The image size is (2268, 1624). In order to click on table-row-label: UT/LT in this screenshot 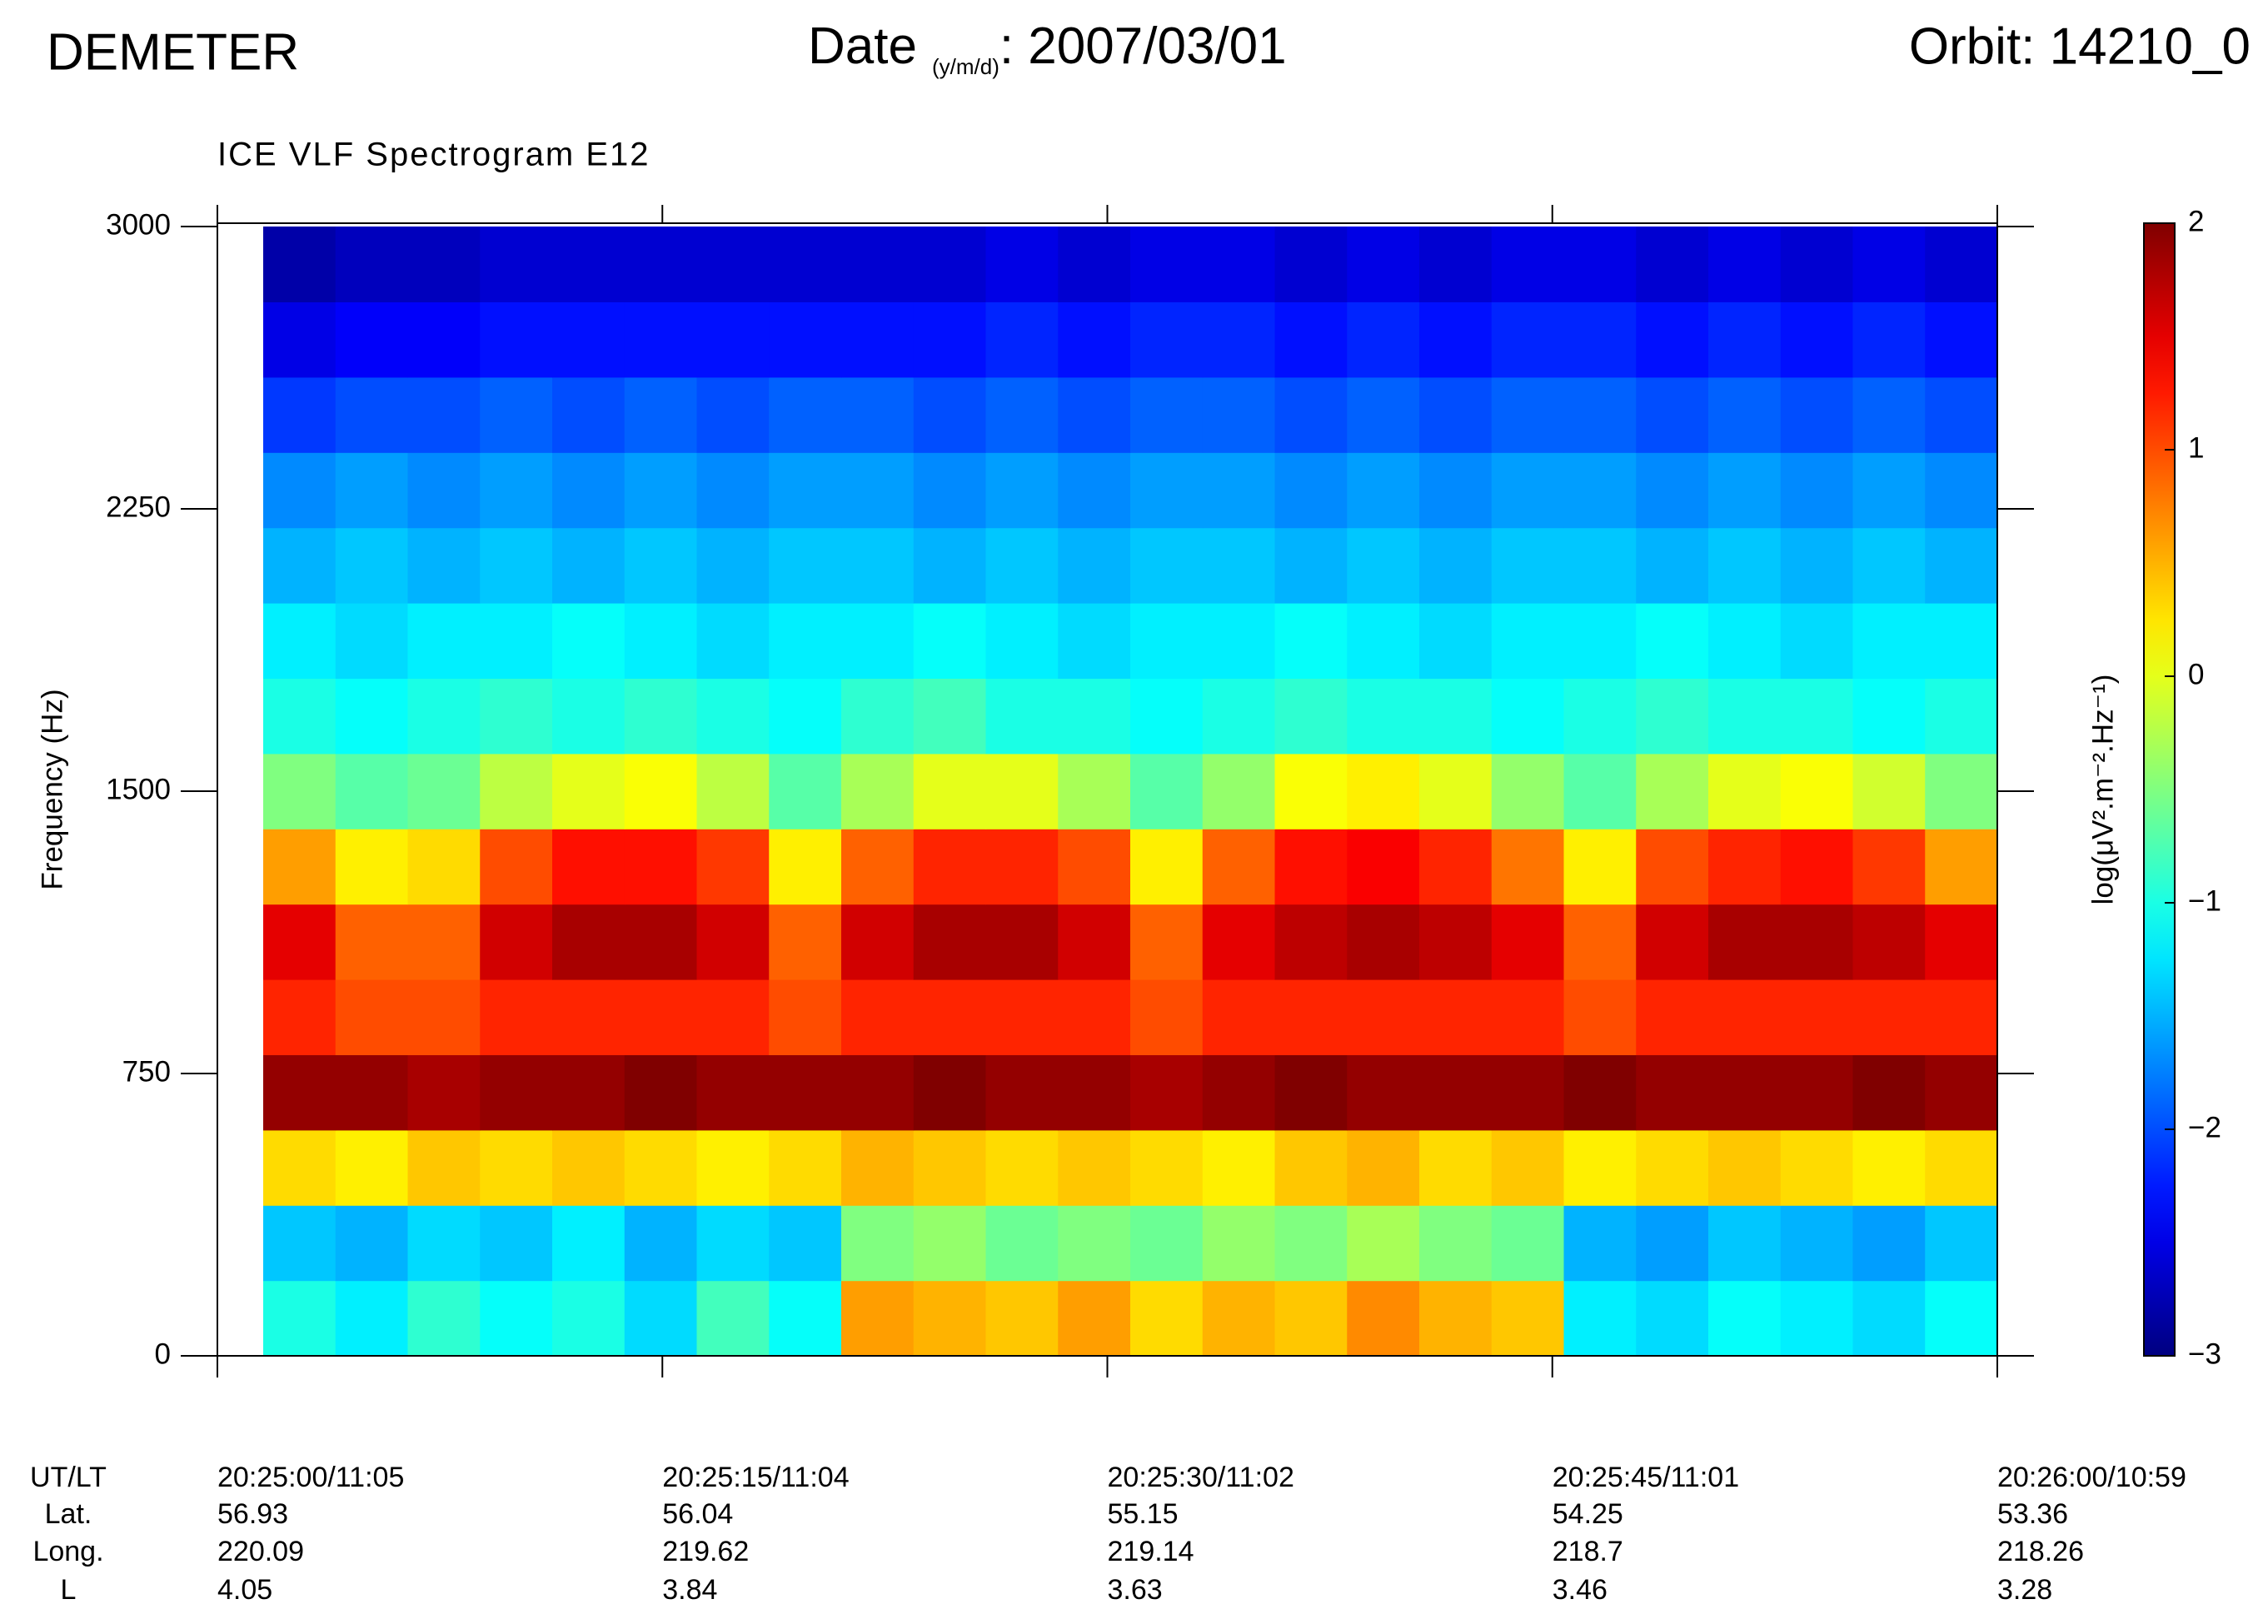, I will do `click(68, 1478)`.